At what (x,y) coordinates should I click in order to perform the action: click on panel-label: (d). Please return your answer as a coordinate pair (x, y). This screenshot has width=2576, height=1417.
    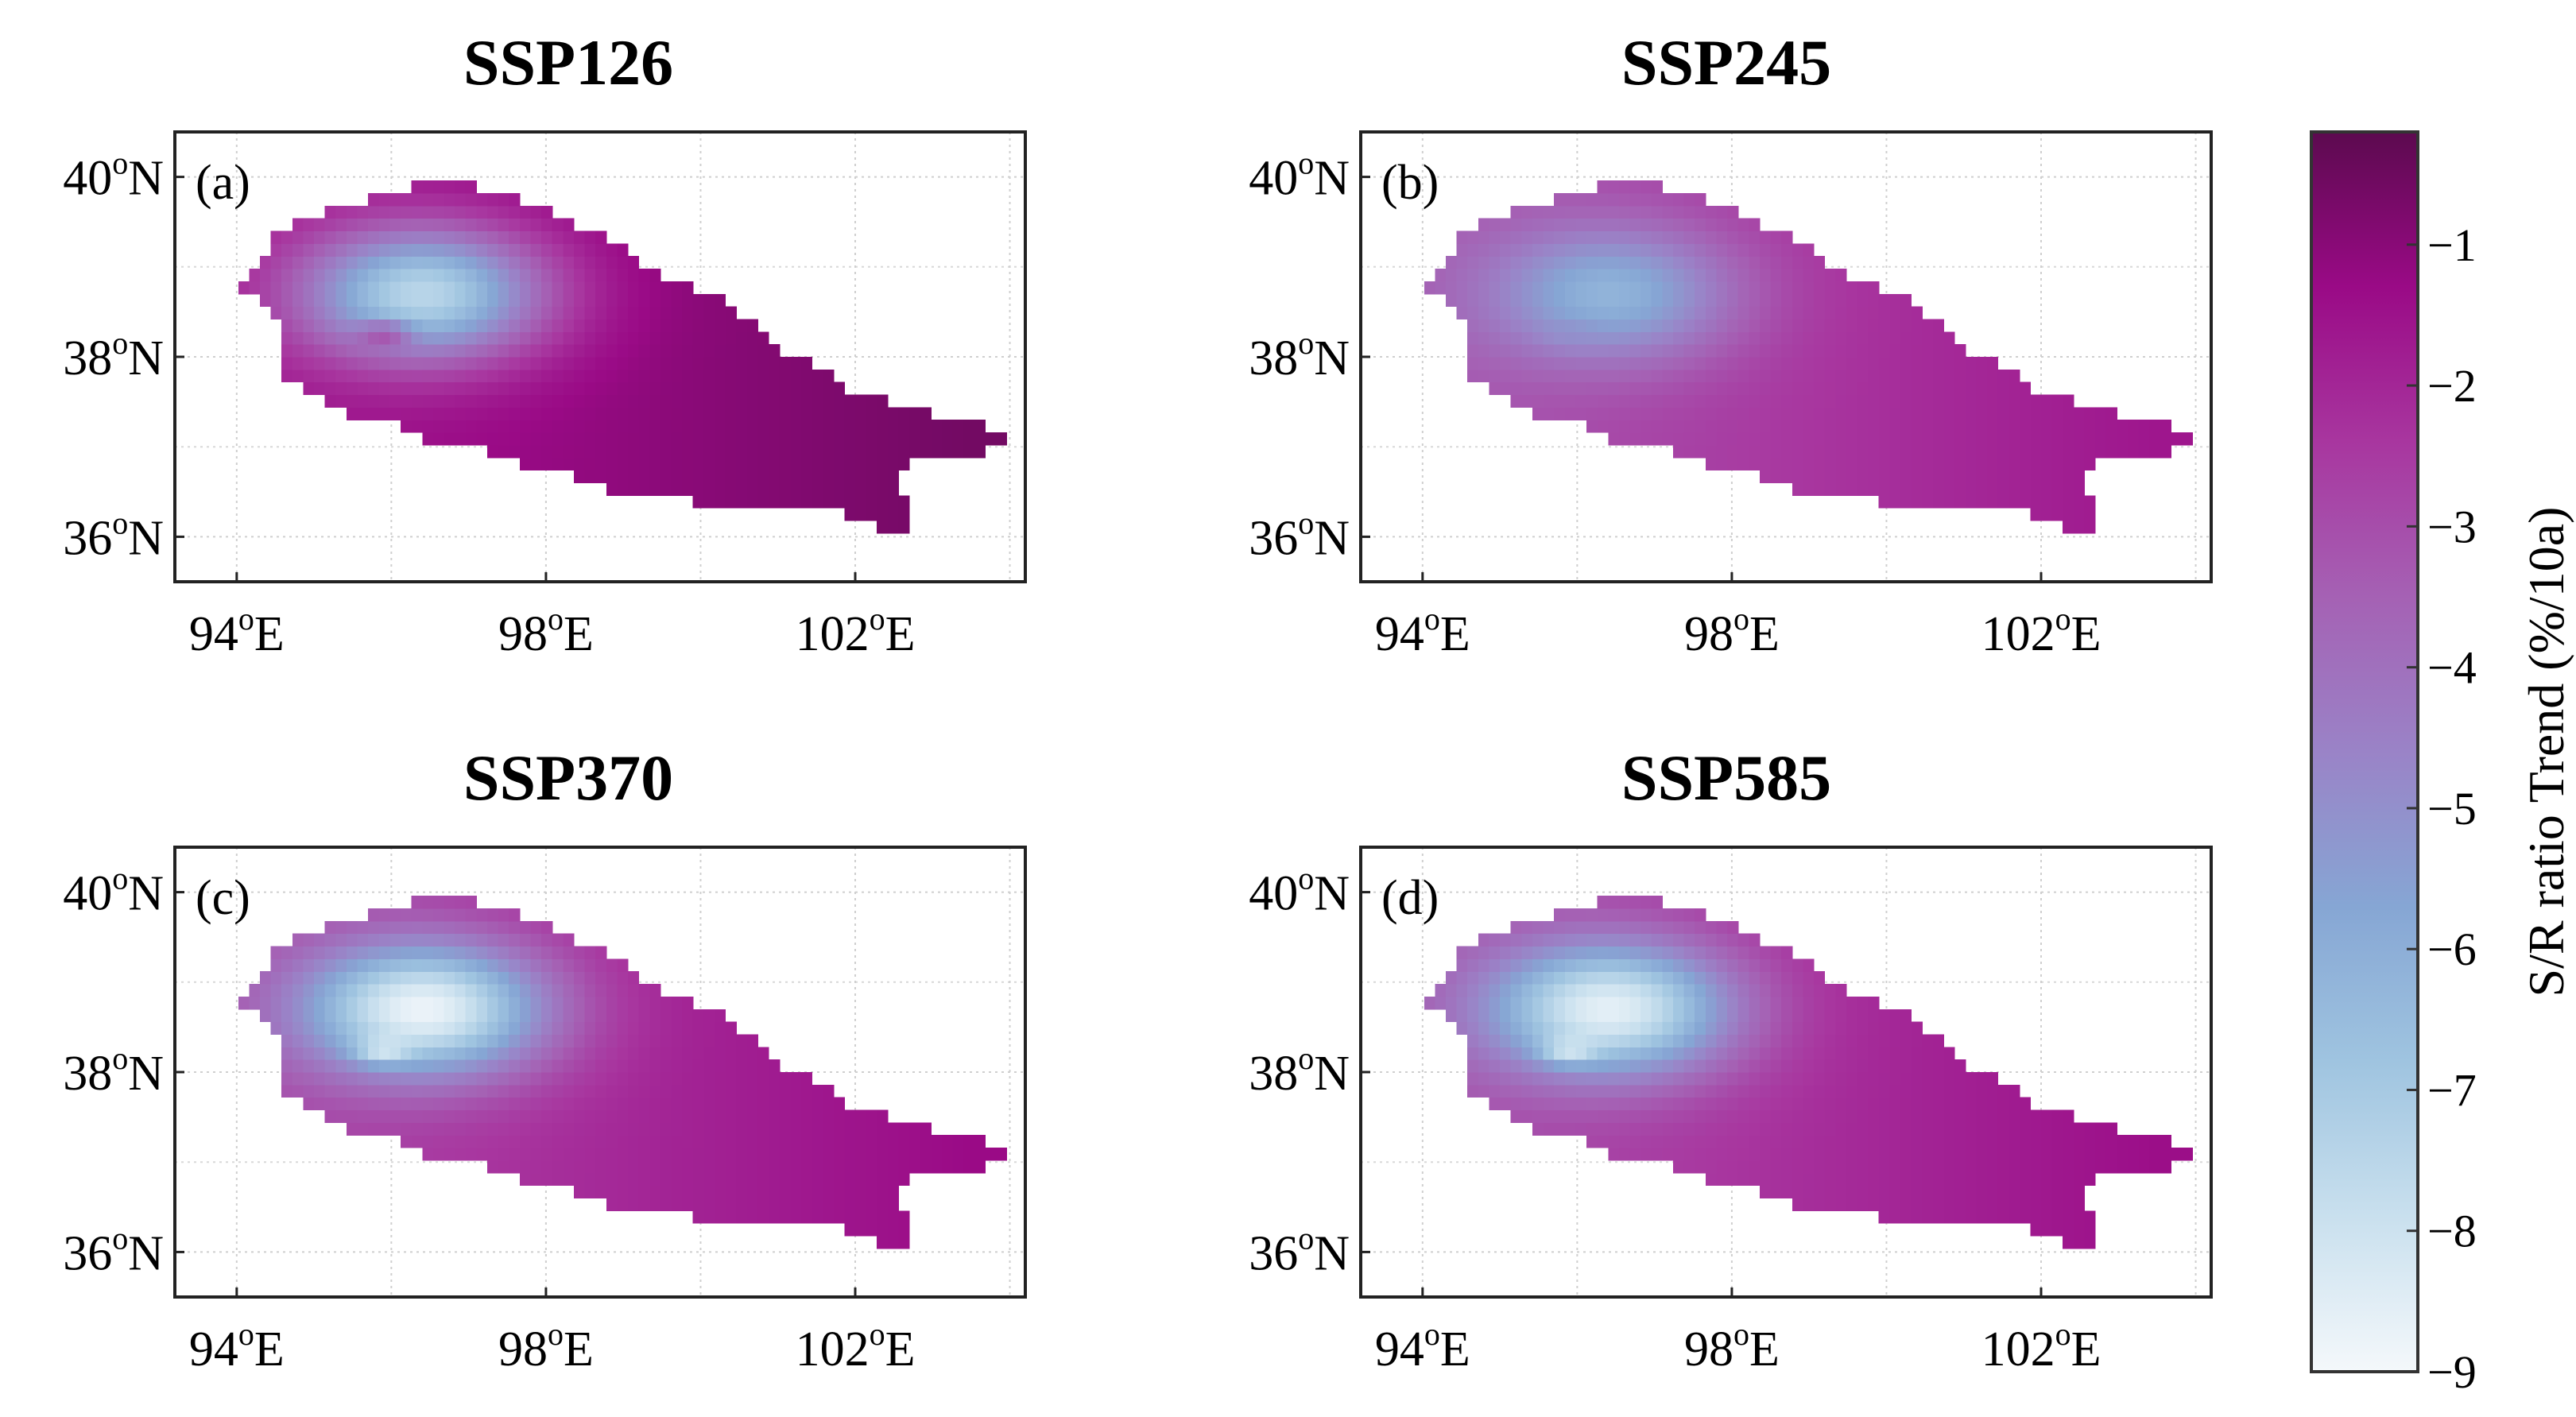
    Looking at the image, I should click on (1410, 898).